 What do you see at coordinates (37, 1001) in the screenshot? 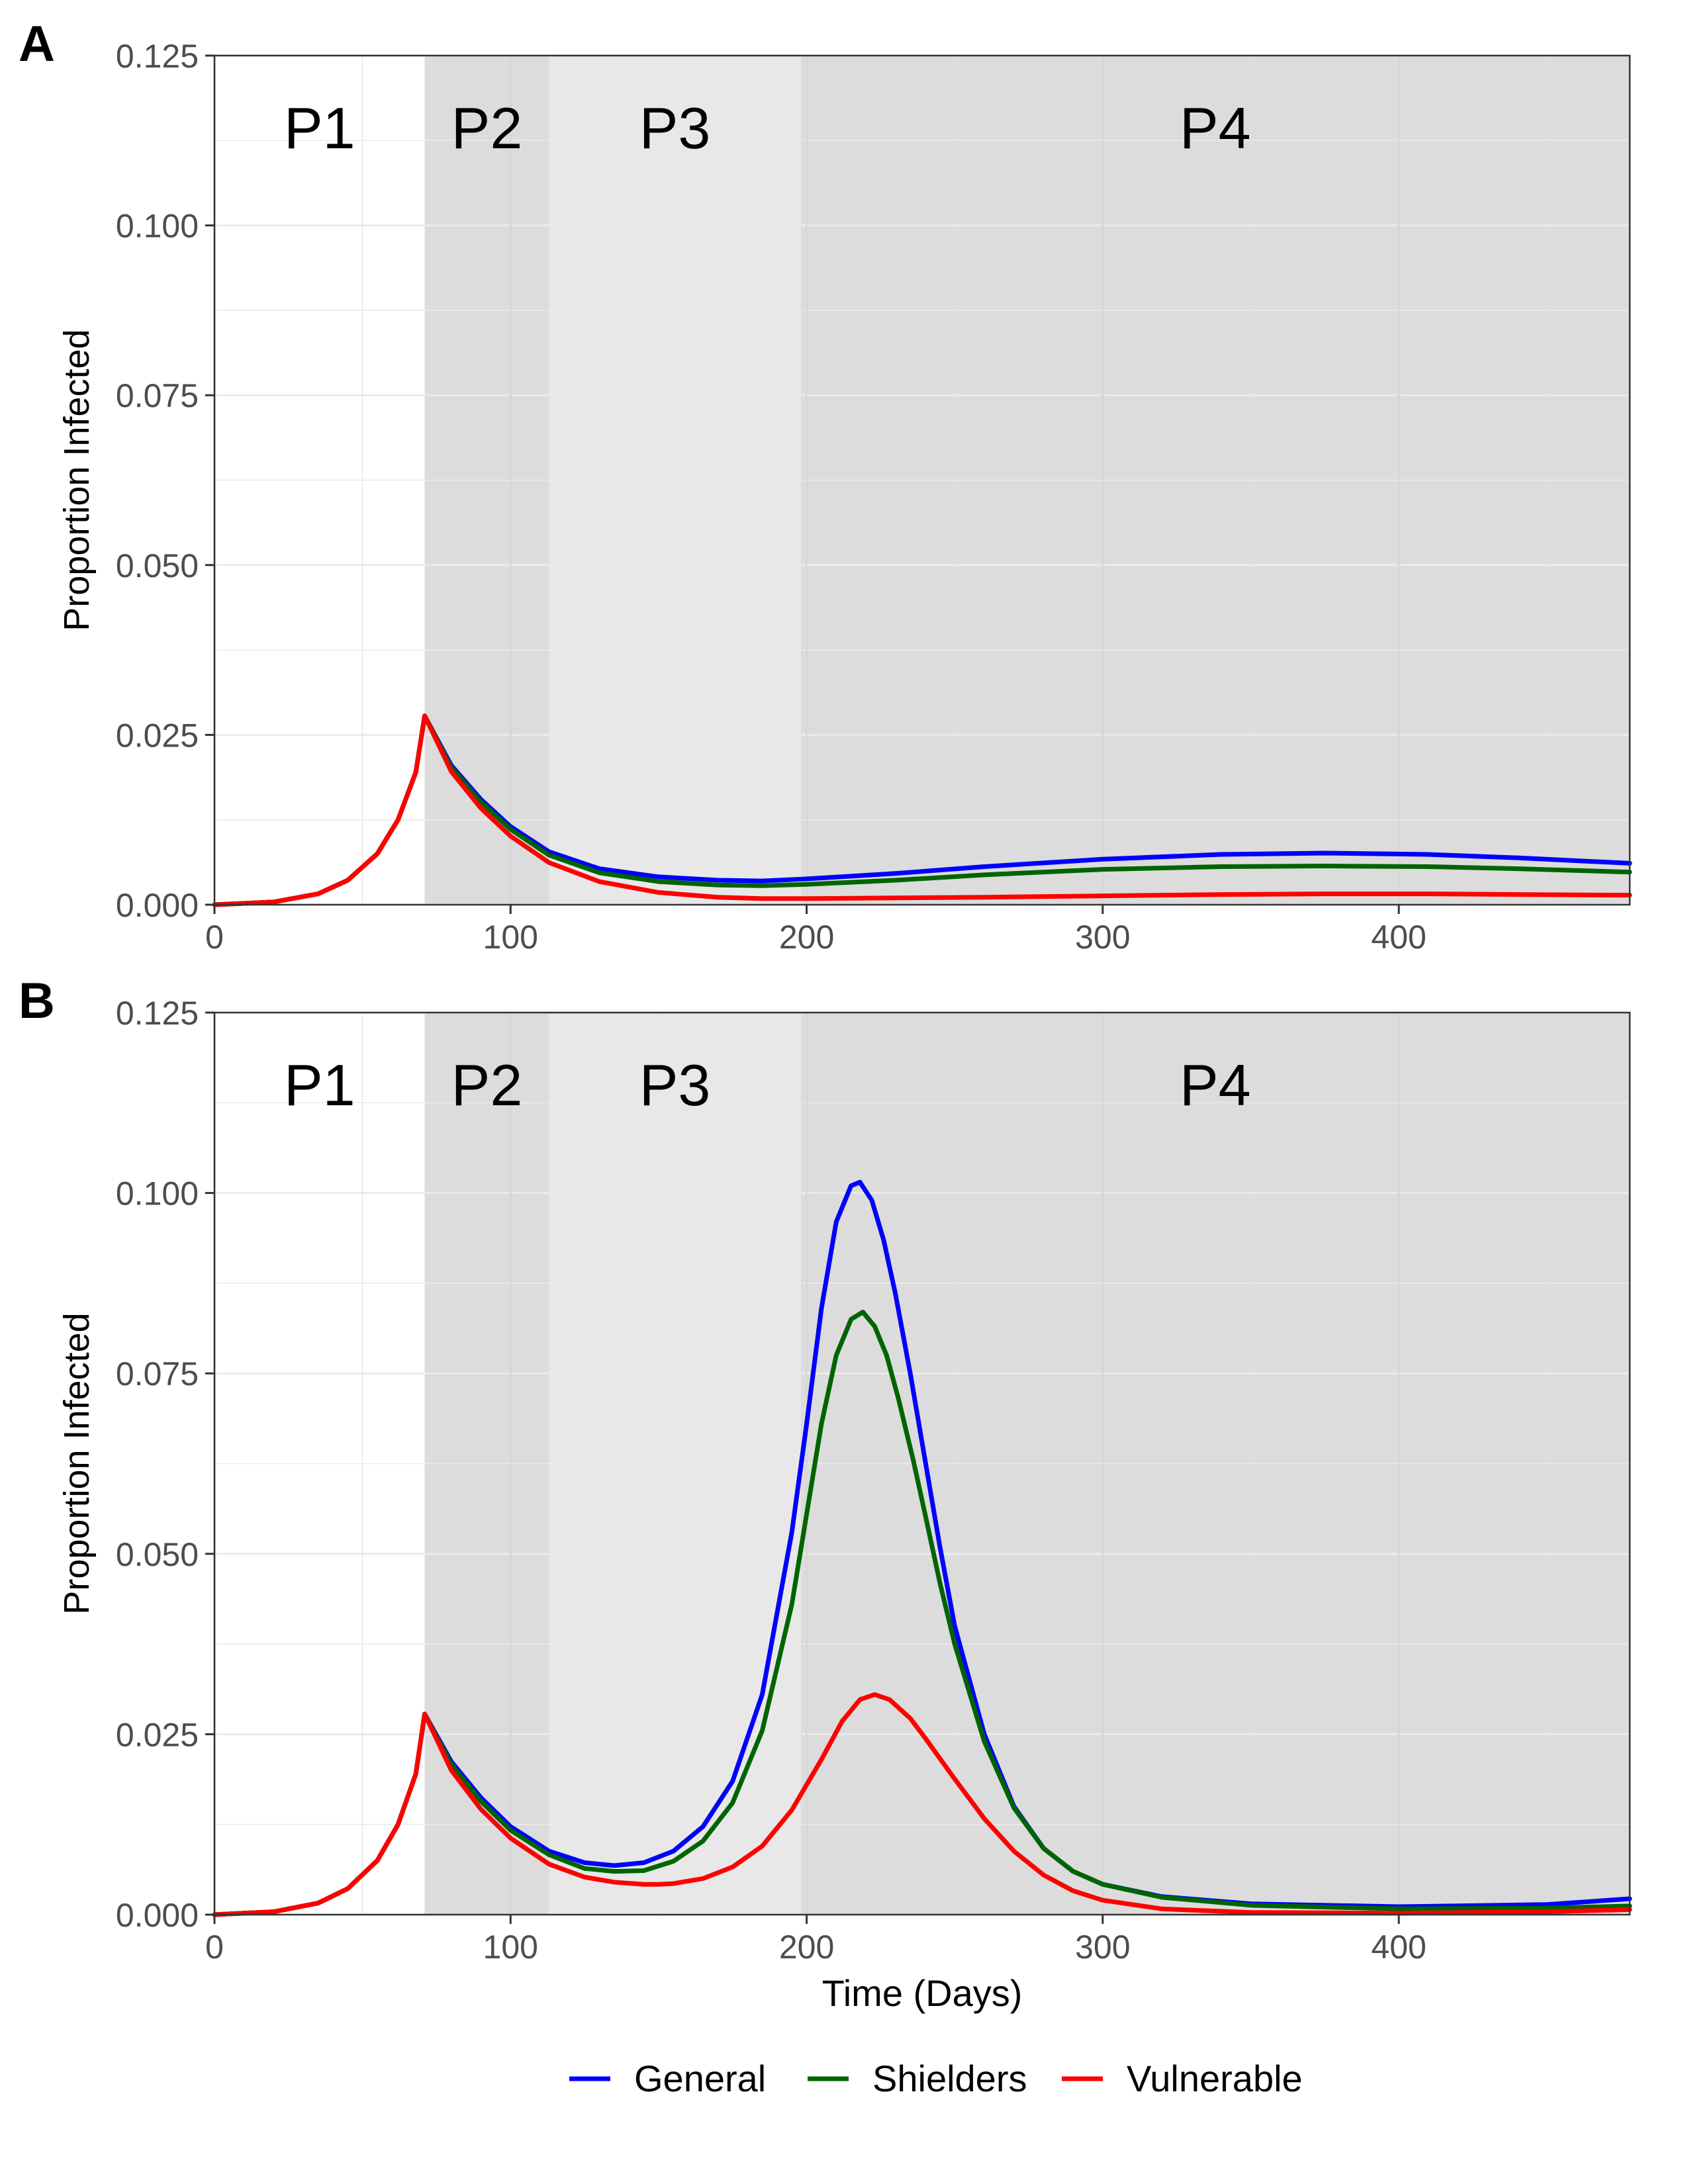
I see `panel-label: B` at bounding box center [37, 1001].